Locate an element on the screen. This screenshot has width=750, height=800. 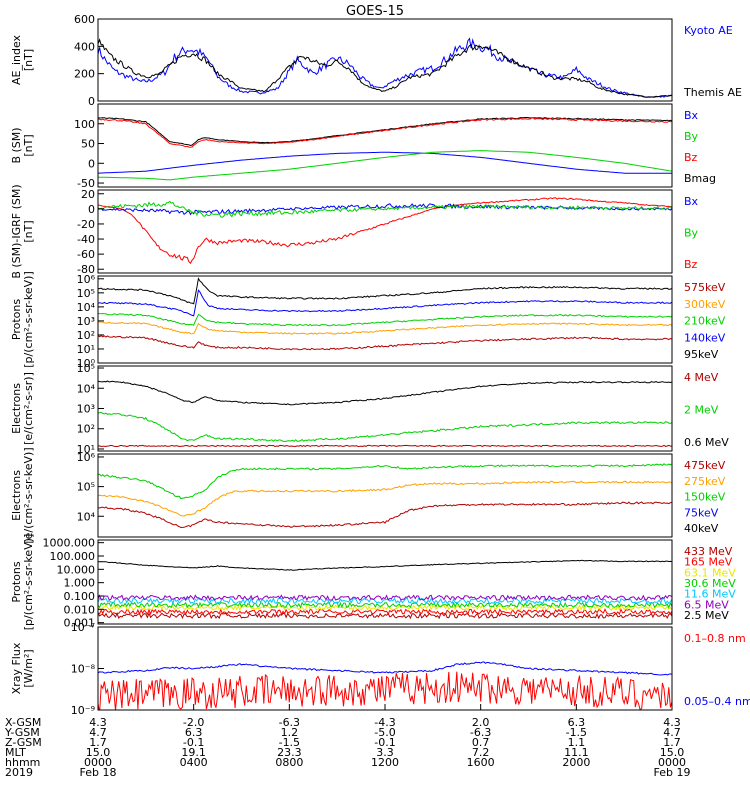
x-cell: 1.7 is located at coordinates (98, 742).